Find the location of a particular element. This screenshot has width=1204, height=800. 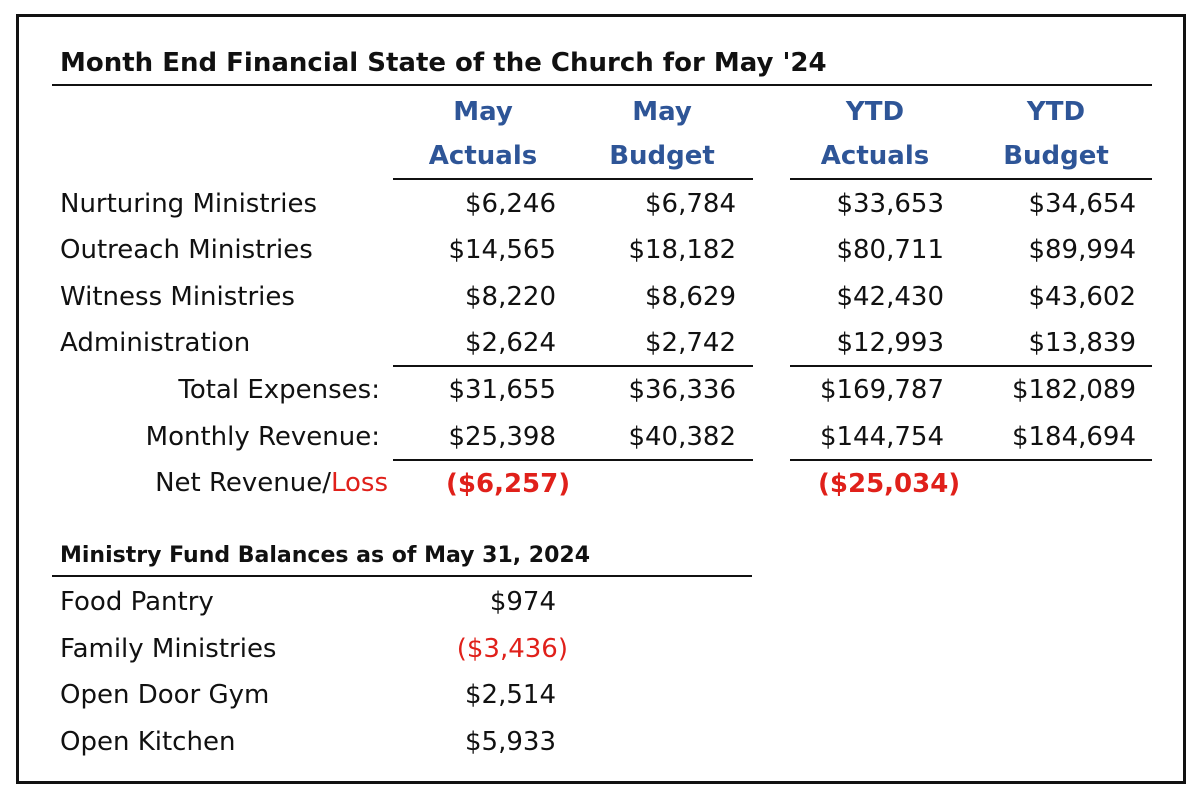

row-label: Nurturing Ministries is located at coordinates (189, 204).